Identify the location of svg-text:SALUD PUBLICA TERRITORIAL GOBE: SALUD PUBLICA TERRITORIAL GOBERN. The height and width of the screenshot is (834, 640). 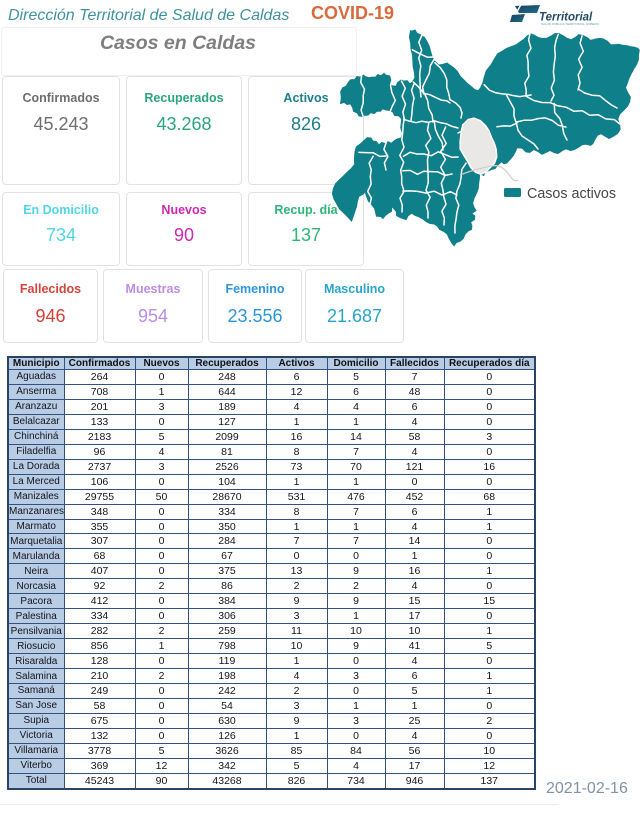
(570, 24).